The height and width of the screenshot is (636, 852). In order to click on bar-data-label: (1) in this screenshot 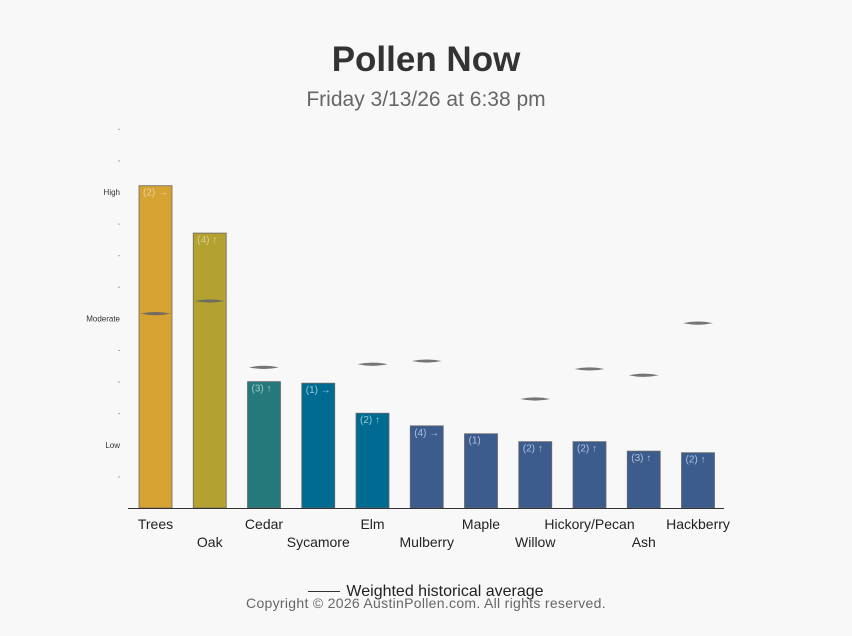, I will do `click(475, 441)`.